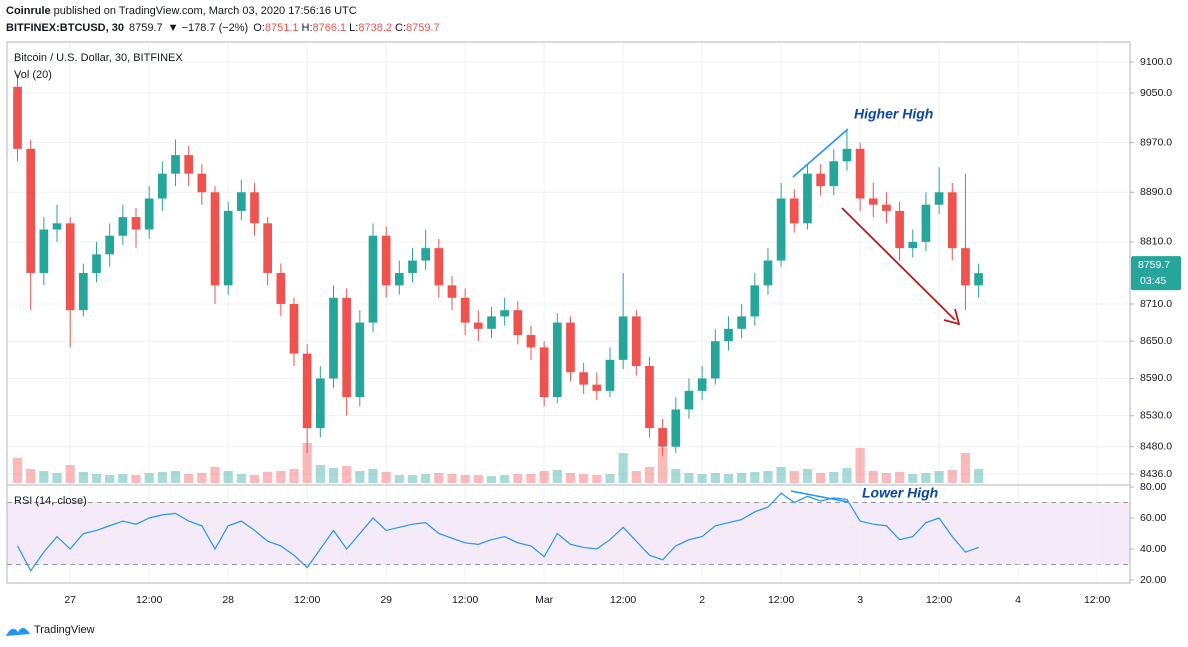  What do you see at coordinates (1156, 242) in the screenshot?
I see `y-tick-label: 8810.0` at bounding box center [1156, 242].